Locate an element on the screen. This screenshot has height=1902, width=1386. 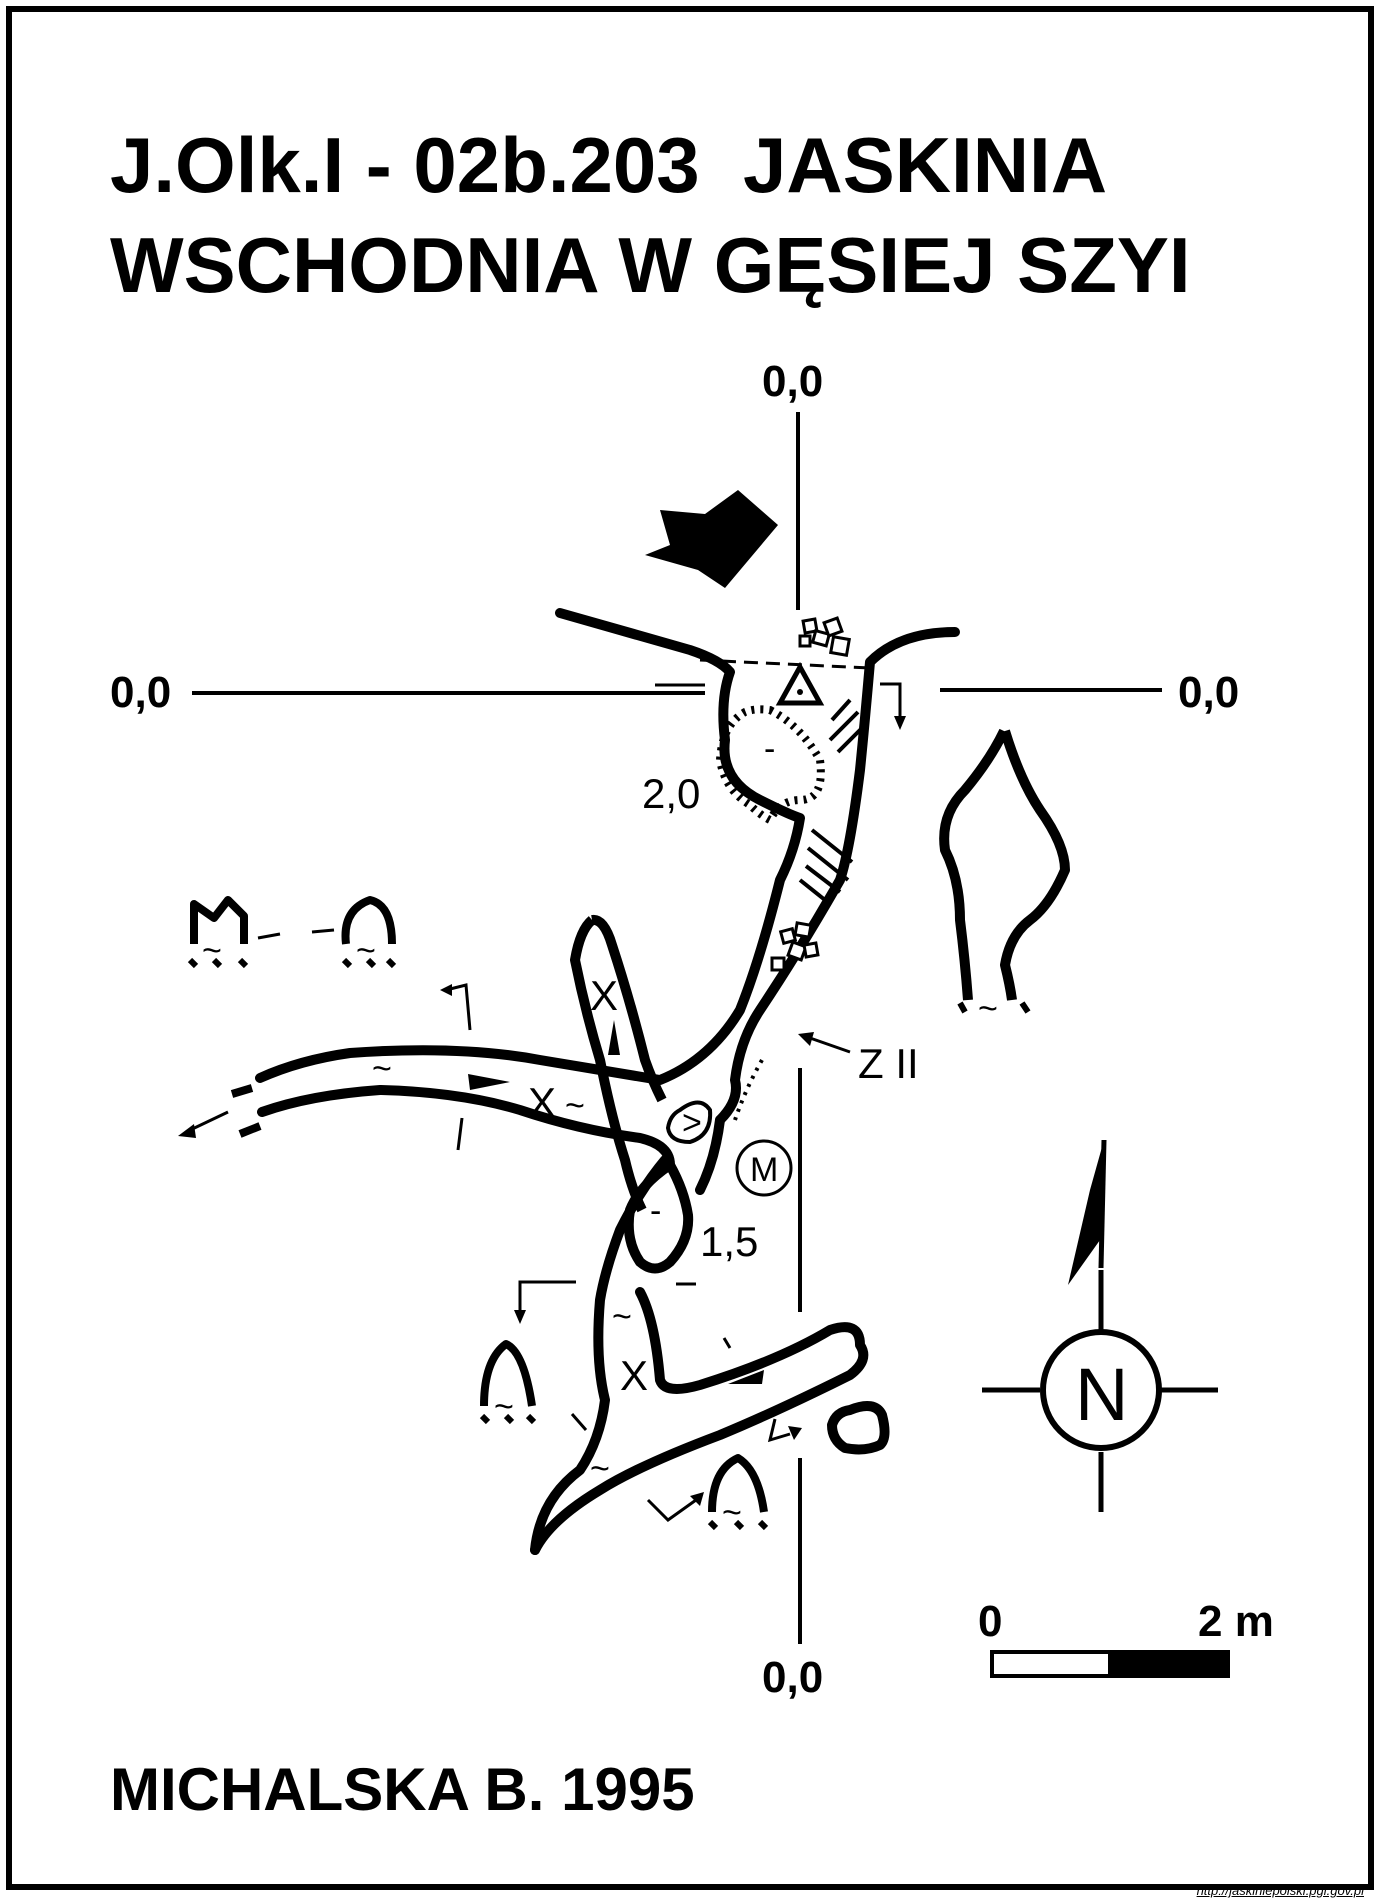
profile-mark-upper-left is located at coordinates (458, 1007).